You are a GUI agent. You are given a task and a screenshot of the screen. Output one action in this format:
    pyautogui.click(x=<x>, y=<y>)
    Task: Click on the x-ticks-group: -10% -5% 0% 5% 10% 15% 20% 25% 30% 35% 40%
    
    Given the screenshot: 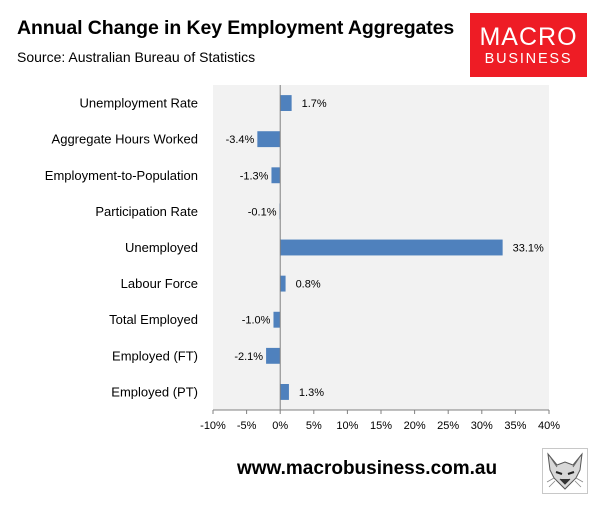 What is the action you would take?
    pyautogui.click(x=380, y=421)
    